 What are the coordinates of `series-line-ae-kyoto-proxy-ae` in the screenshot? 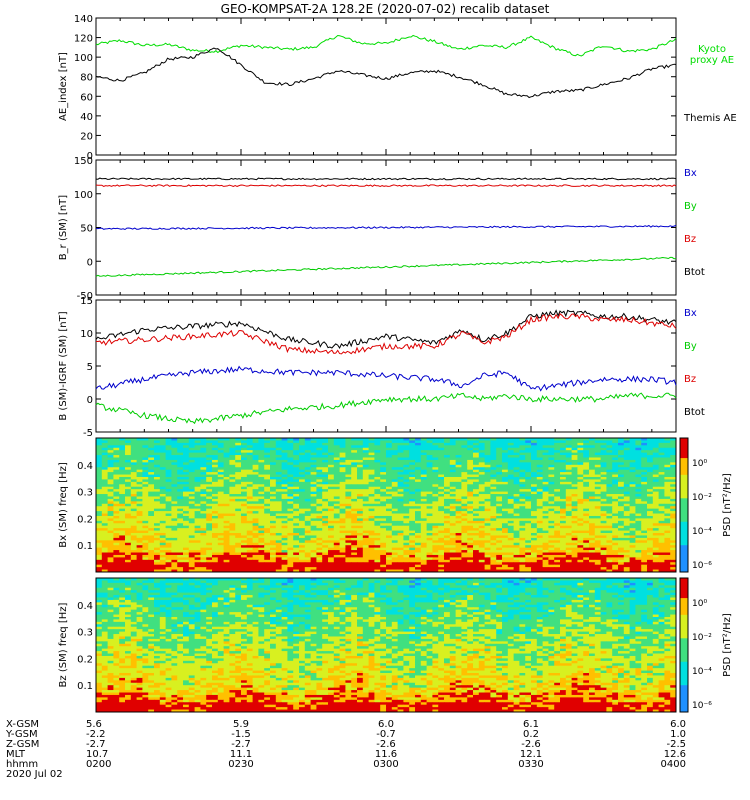 It's located at (386, 45).